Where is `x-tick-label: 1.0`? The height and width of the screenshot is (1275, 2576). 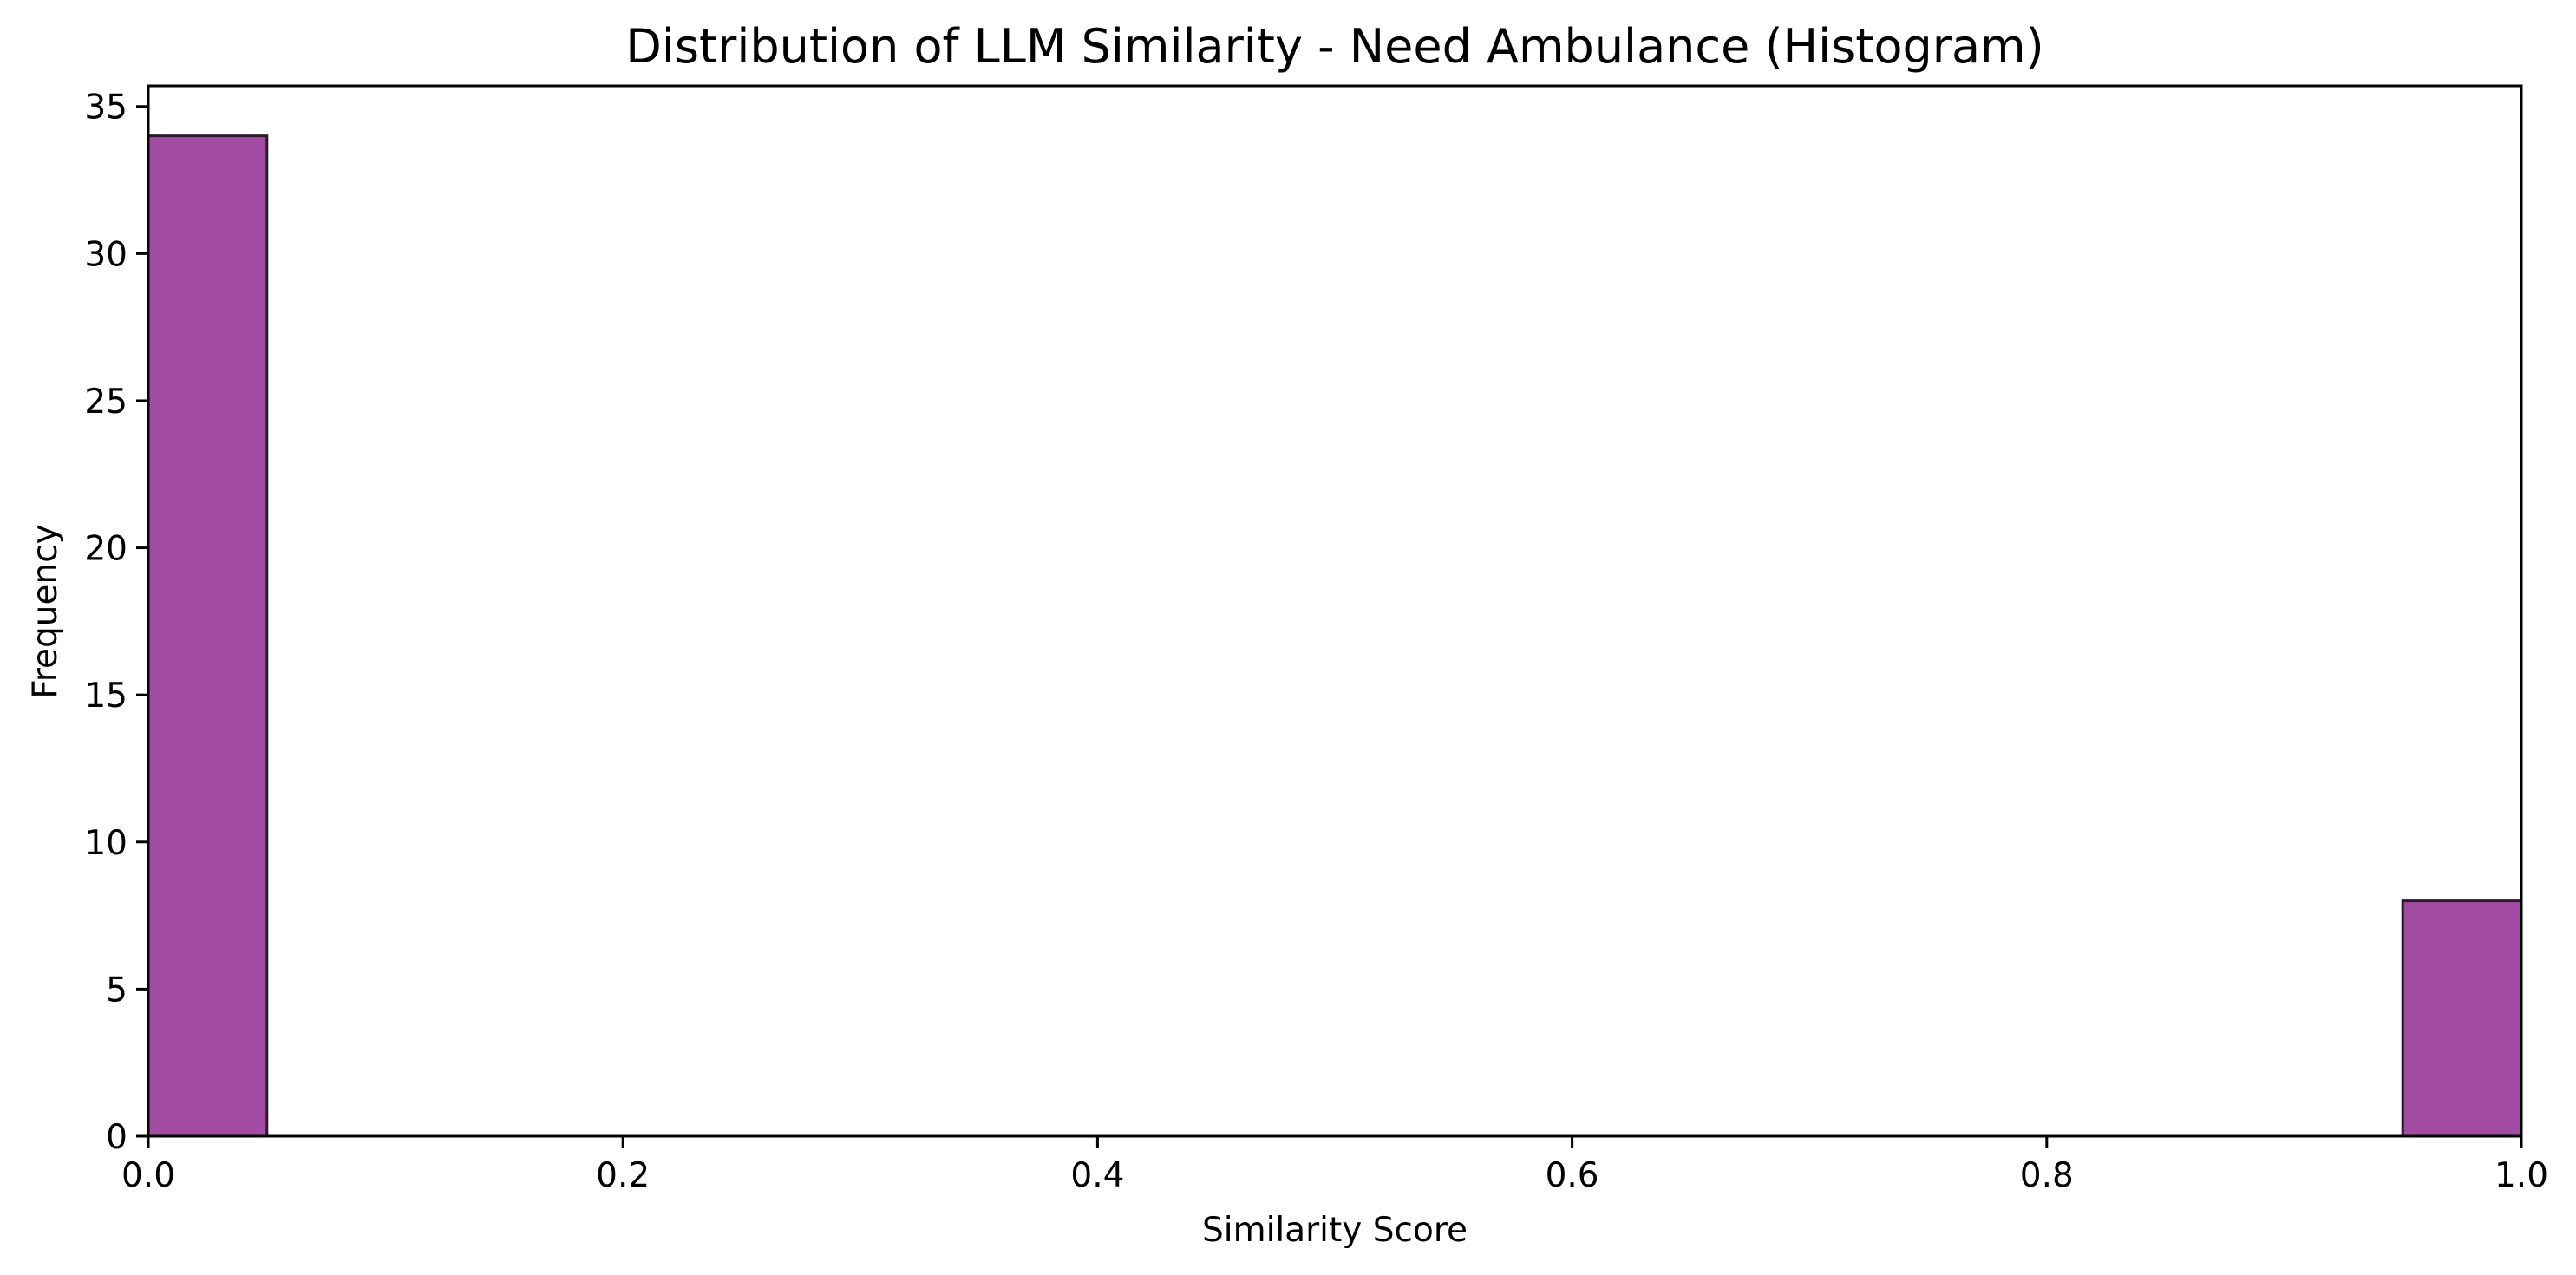 x-tick-label: 1.0 is located at coordinates (2521, 1175).